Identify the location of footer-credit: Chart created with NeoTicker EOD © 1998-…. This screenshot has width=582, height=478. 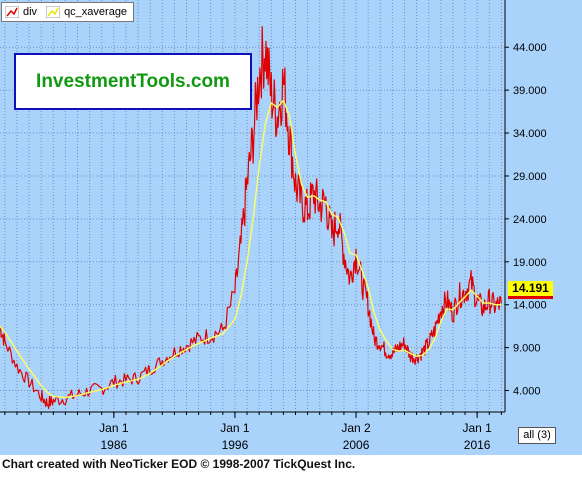
(291, 464).